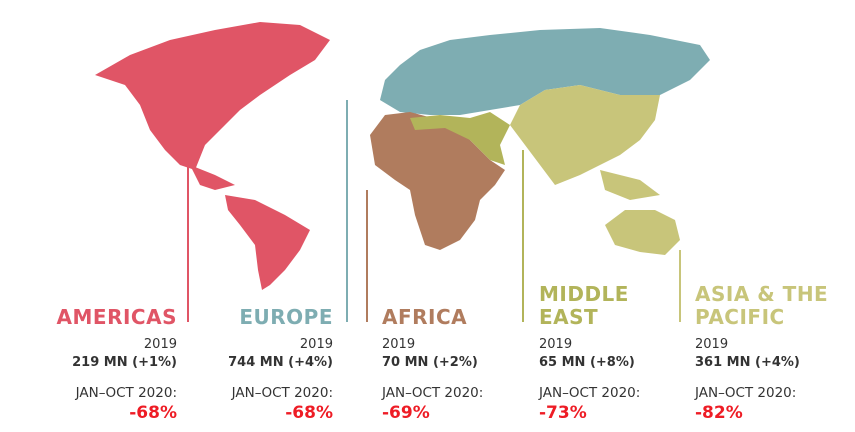  I want to click on asia-pacific-connector-line, so click(680, 286).